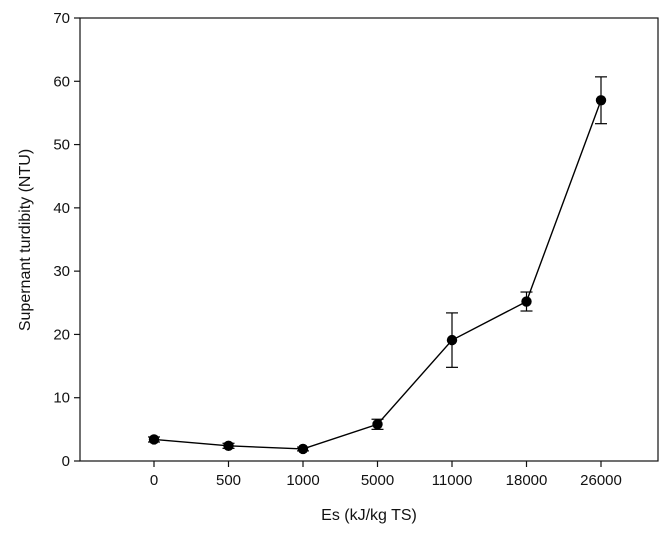 The height and width of the screenshot is (533, 665). Describe the element at coordinates (369, 515) in the screenshot. I see `x-axis-title: Es (kJ/kg TS)` at that location.